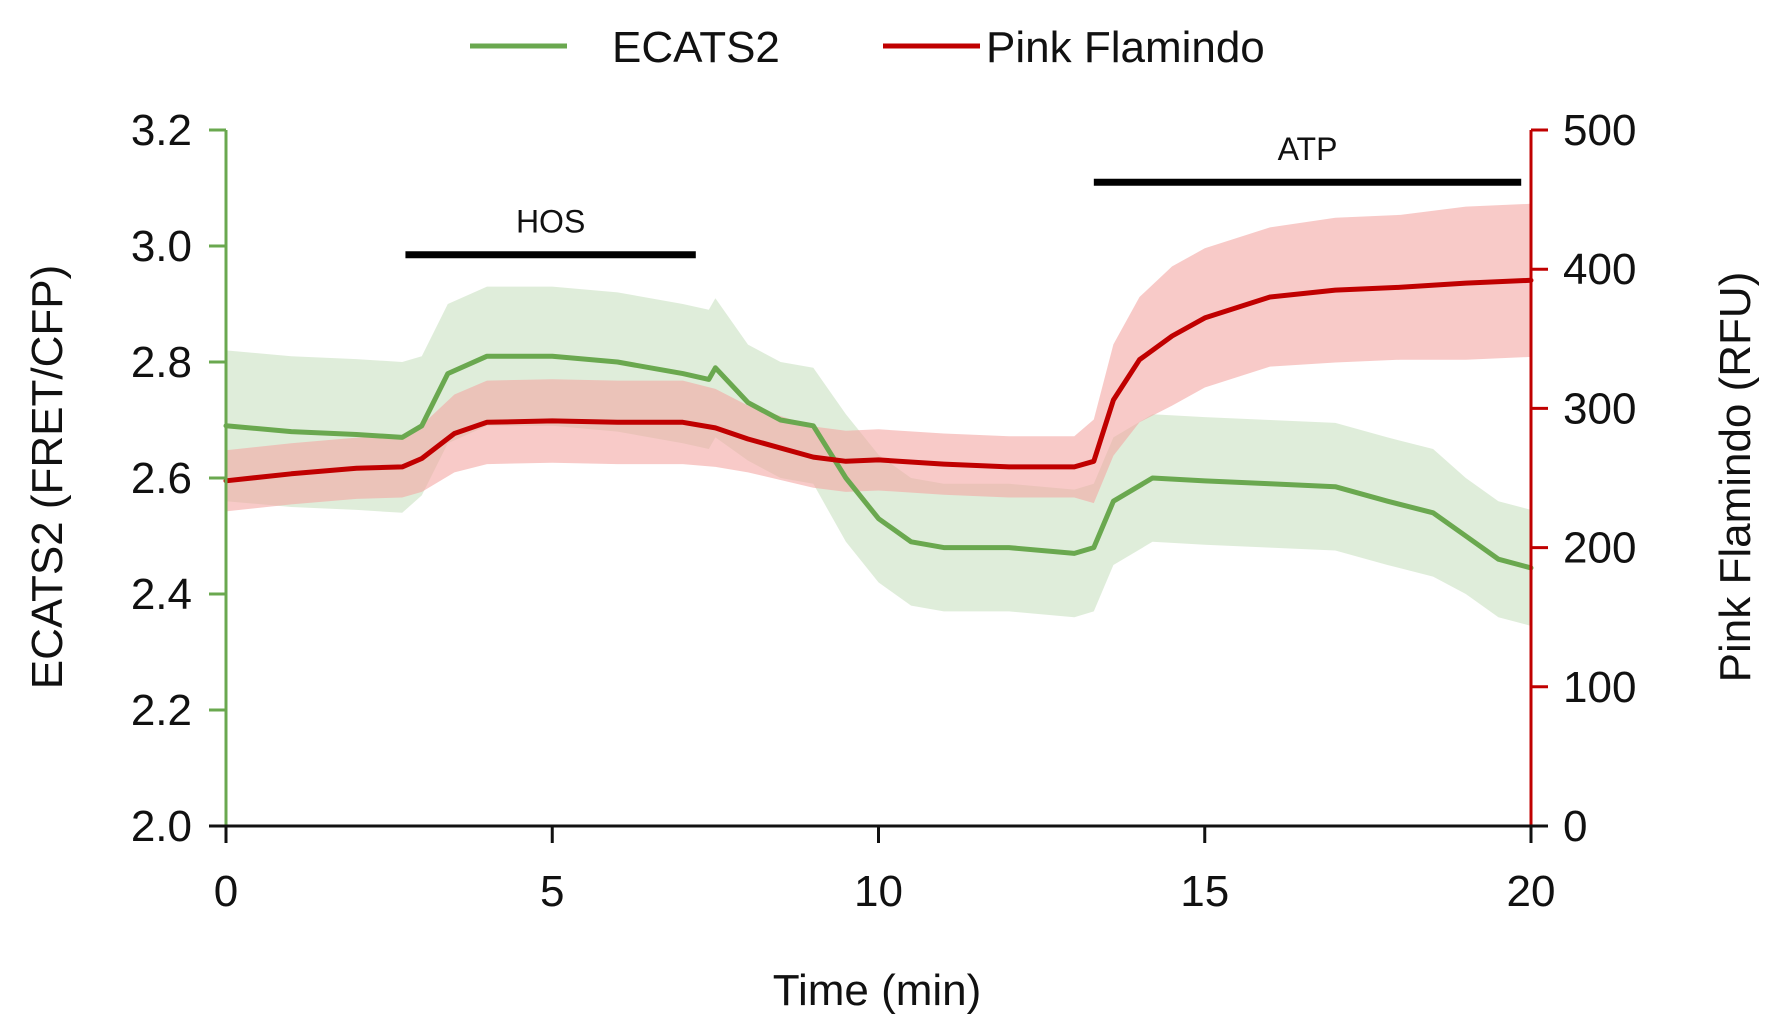  What do you see at coordinates (1599, 548) in the screenshot?
I see `y-right-tick-label: 200` at bounding box center [1599, 548].